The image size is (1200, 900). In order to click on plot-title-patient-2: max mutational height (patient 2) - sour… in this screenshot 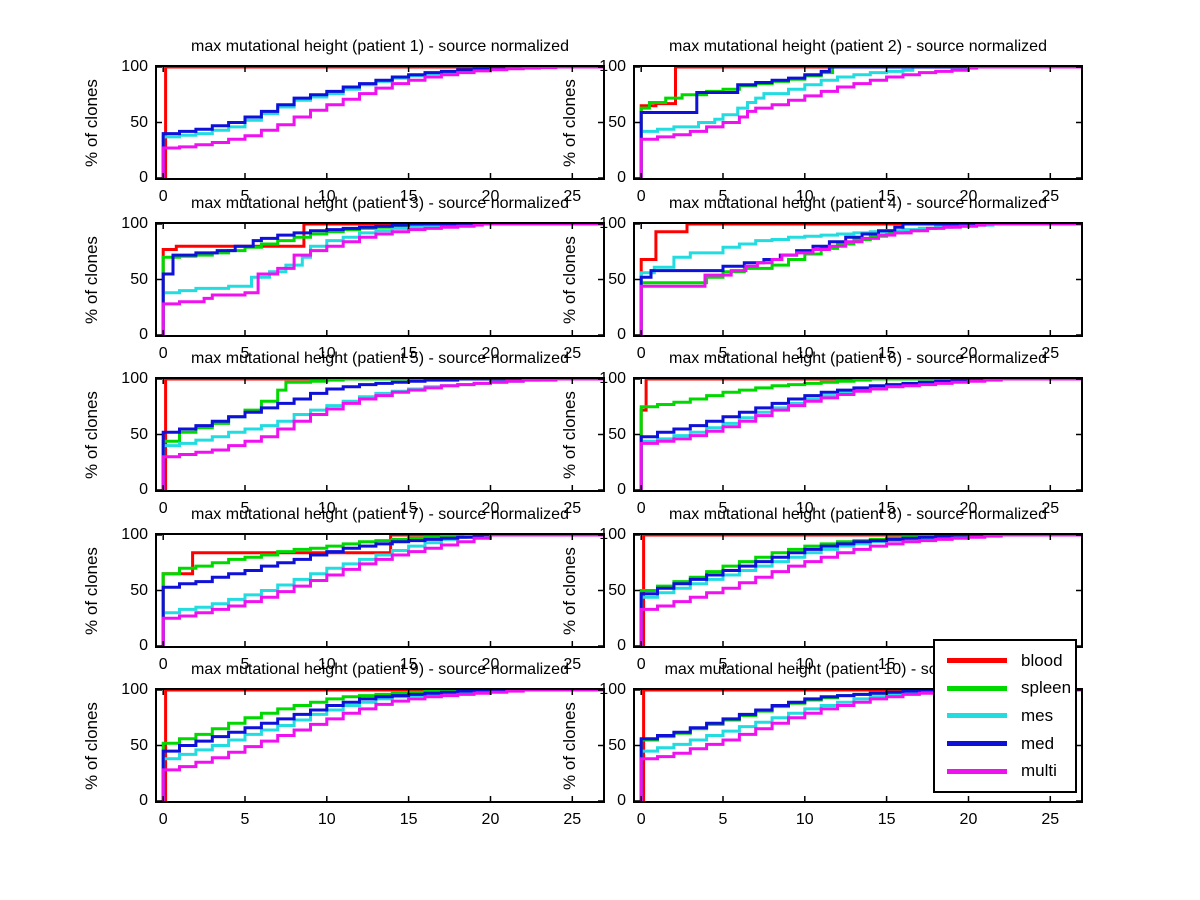, I will do `click(858, 46)`.